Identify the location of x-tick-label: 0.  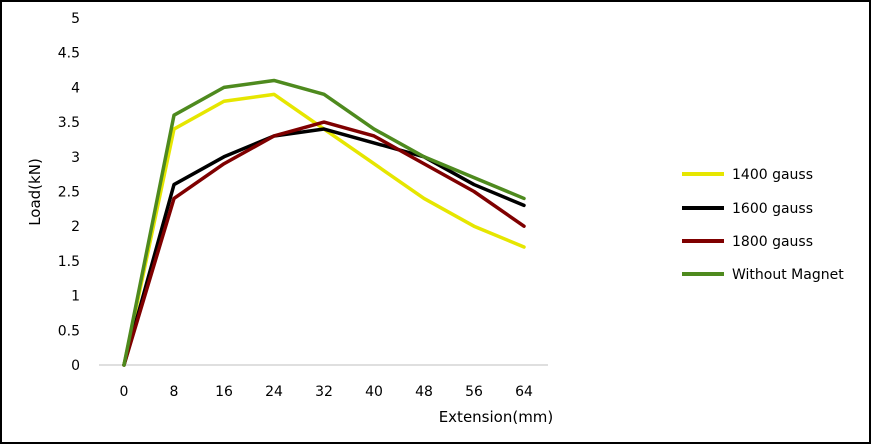
(124, 392).